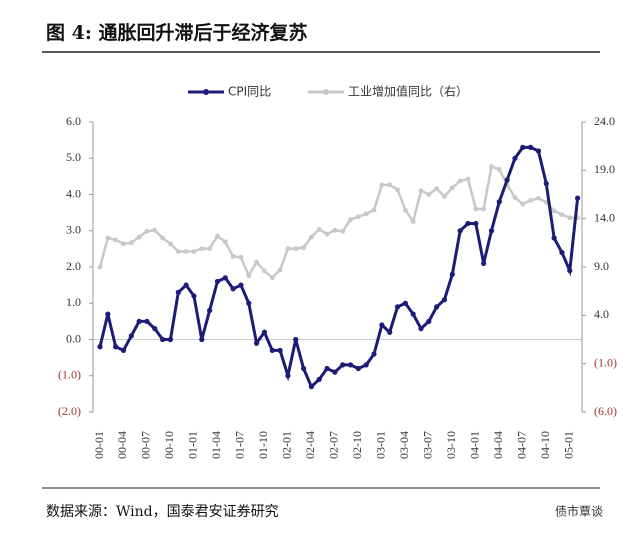 The width and height of the screenshot is (640, 537). Describe the element at coordinates (99, 445) in the screenshot. I see `x-tick-label: 00-01` at that location.